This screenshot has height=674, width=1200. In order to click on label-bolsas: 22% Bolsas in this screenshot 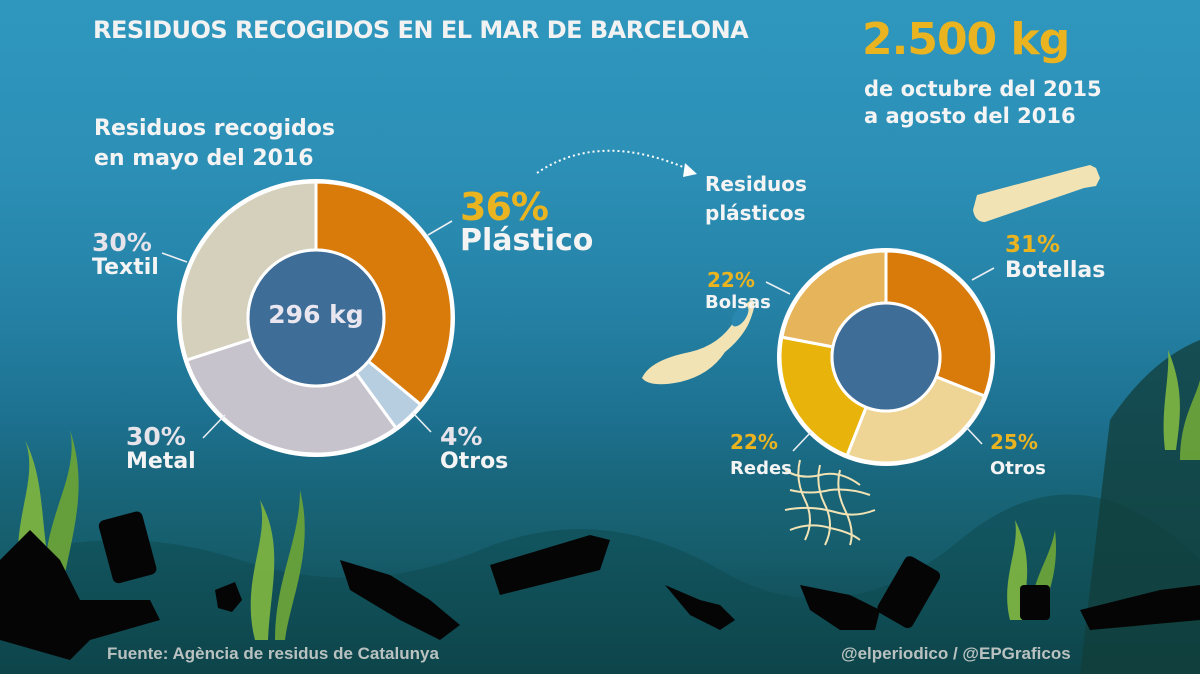, I will do `click(738, 290)`.